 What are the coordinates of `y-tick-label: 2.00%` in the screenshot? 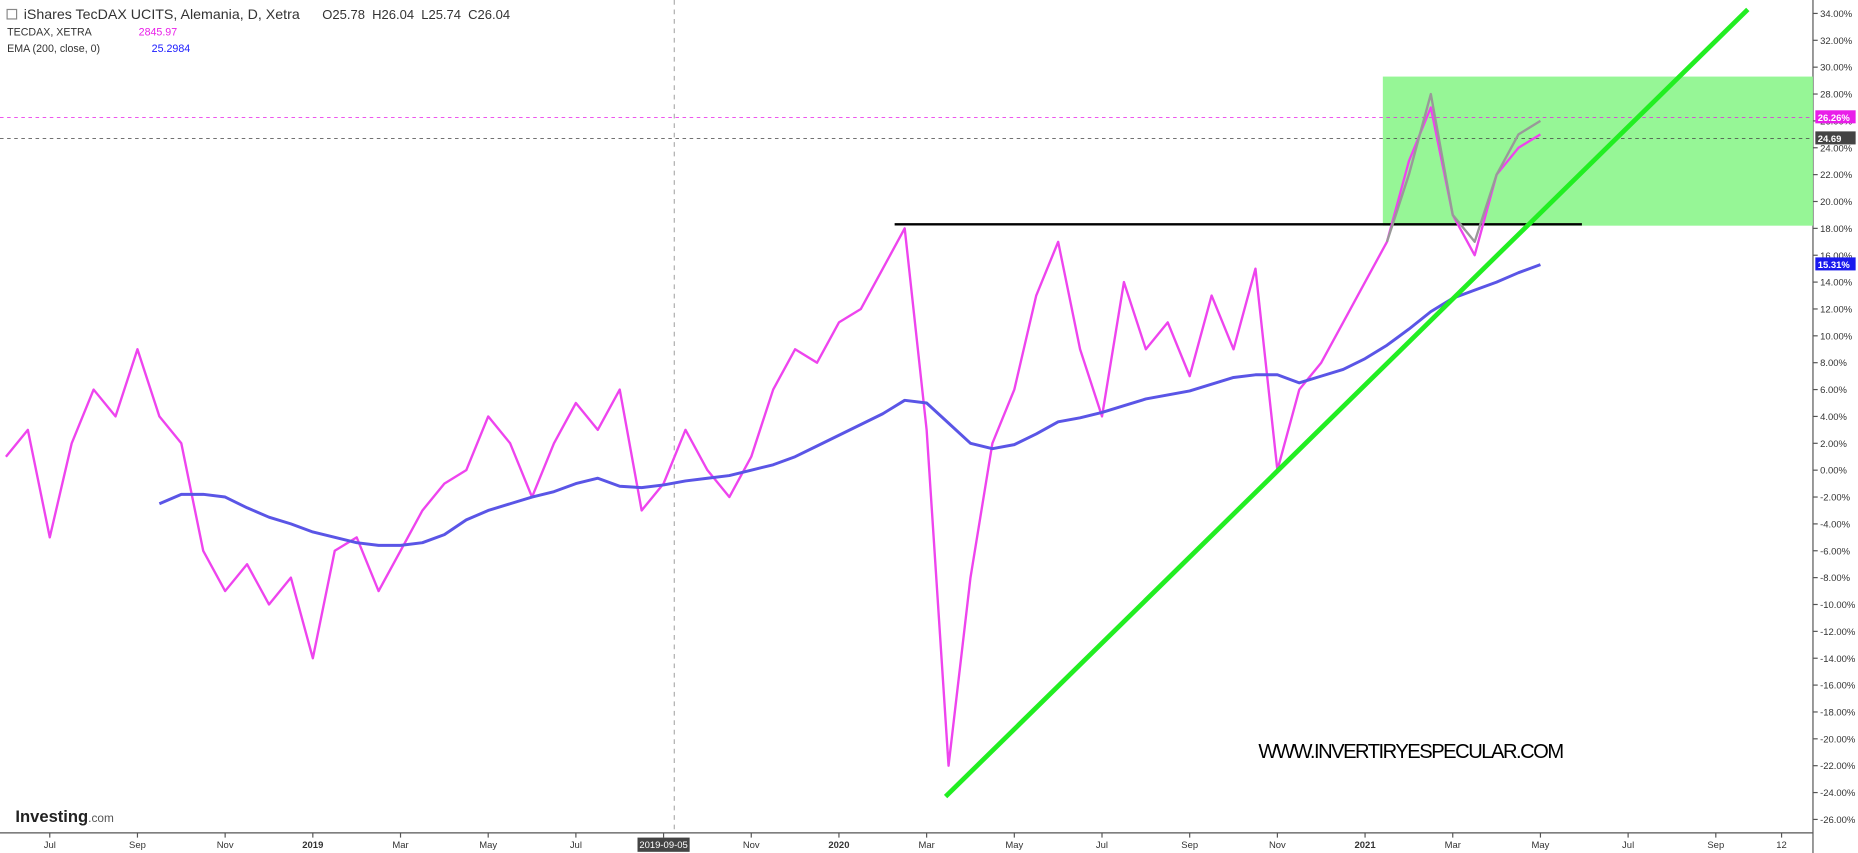 It's located at (1833, 444).